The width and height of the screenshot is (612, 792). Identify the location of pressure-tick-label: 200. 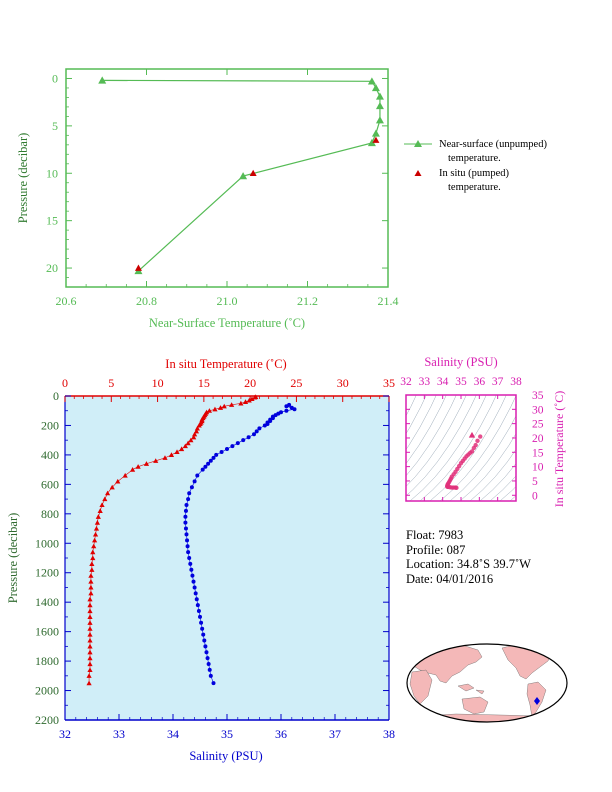
(50, 425).